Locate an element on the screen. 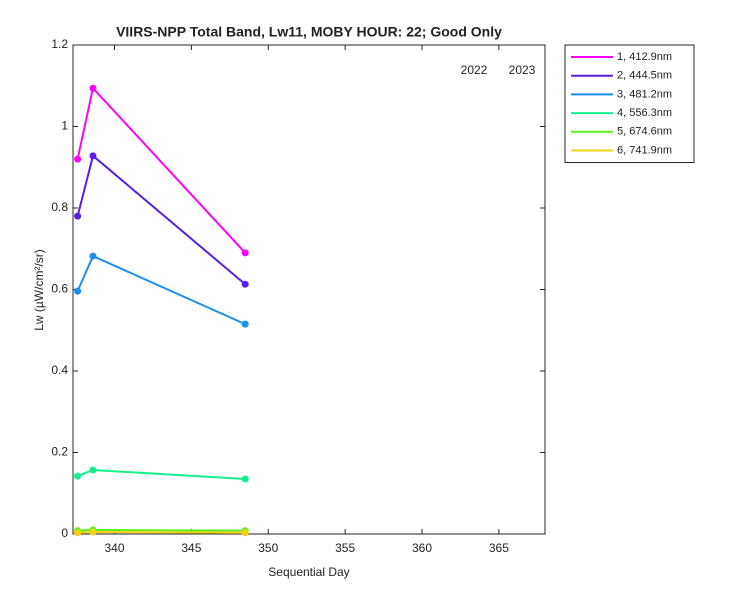  x-tick-label: 340 is located at coordinates (114, 548).